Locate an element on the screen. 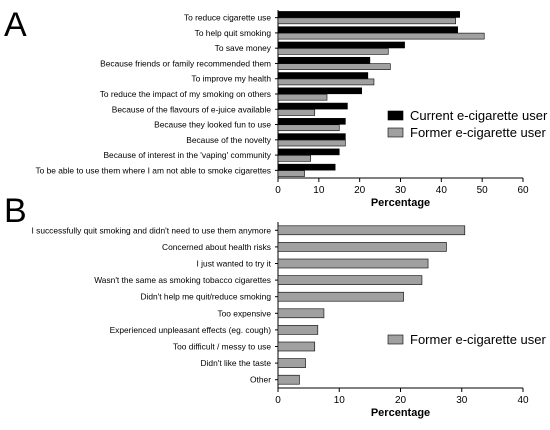 The width and height of the screenshot is (550, 430). category-label: To reduce cigarette use is located at coordinates (227, 18).